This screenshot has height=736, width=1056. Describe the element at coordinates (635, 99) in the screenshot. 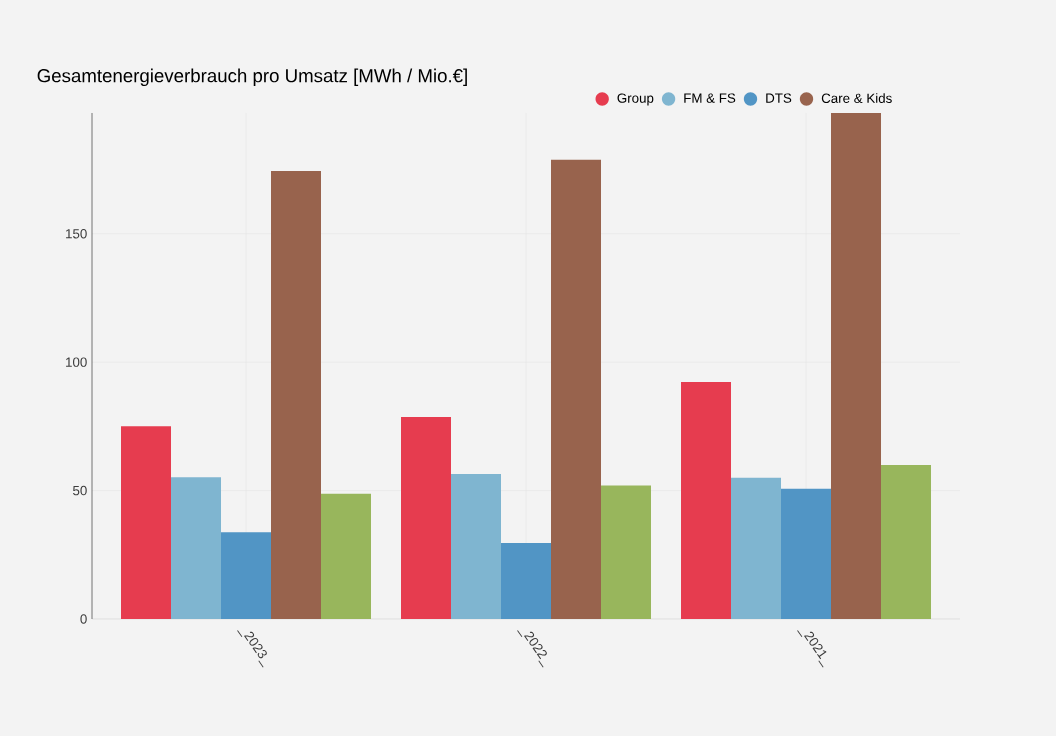

I see `legend-label: Group` at that location.